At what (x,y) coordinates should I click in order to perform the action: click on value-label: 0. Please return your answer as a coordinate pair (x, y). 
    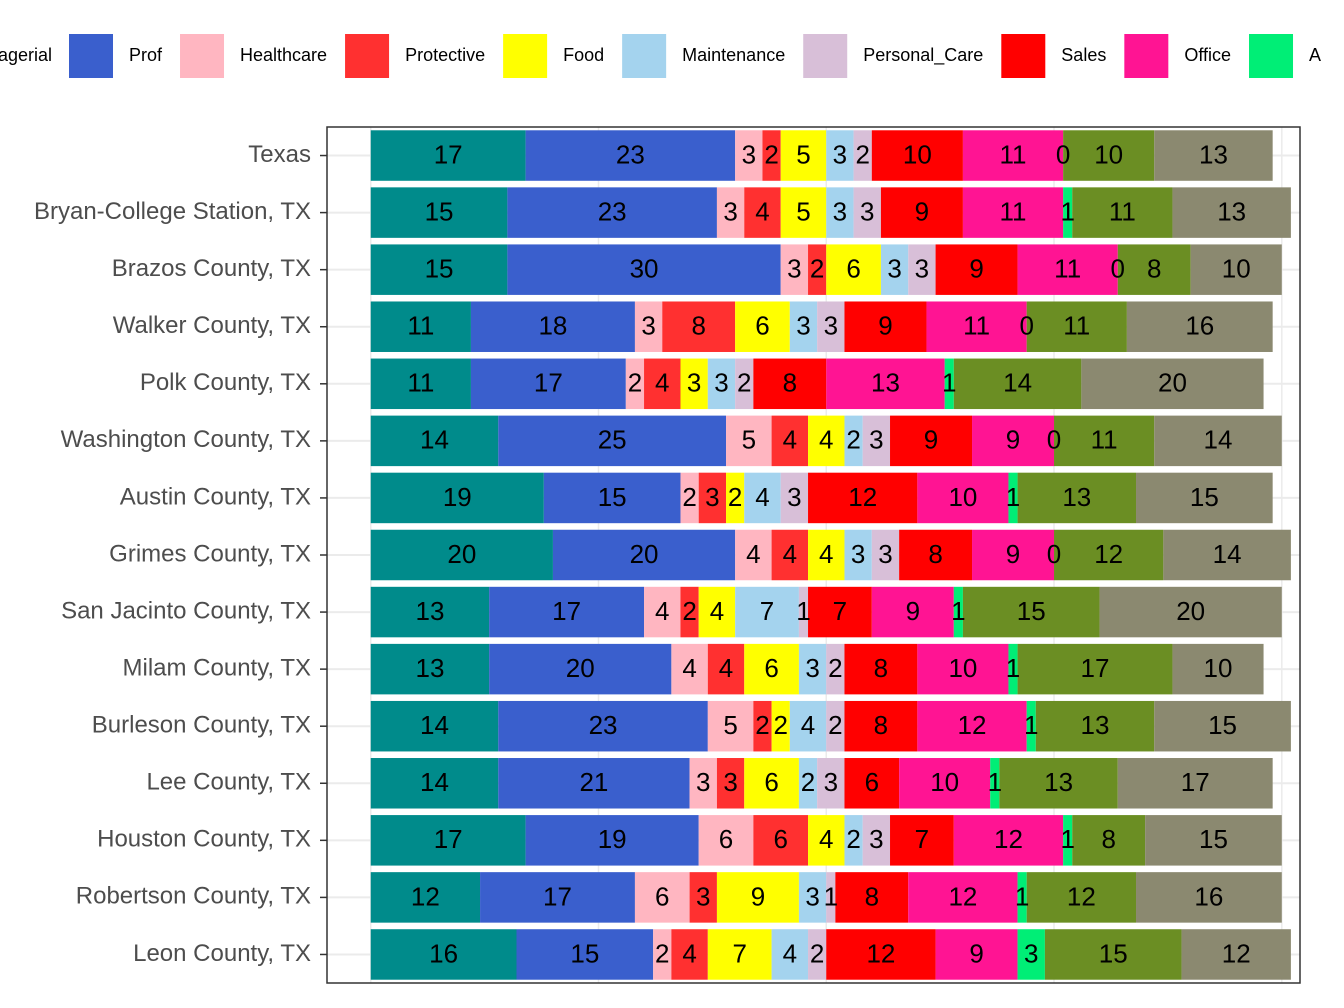
    Looking at the image, I should click on (1054, 440).